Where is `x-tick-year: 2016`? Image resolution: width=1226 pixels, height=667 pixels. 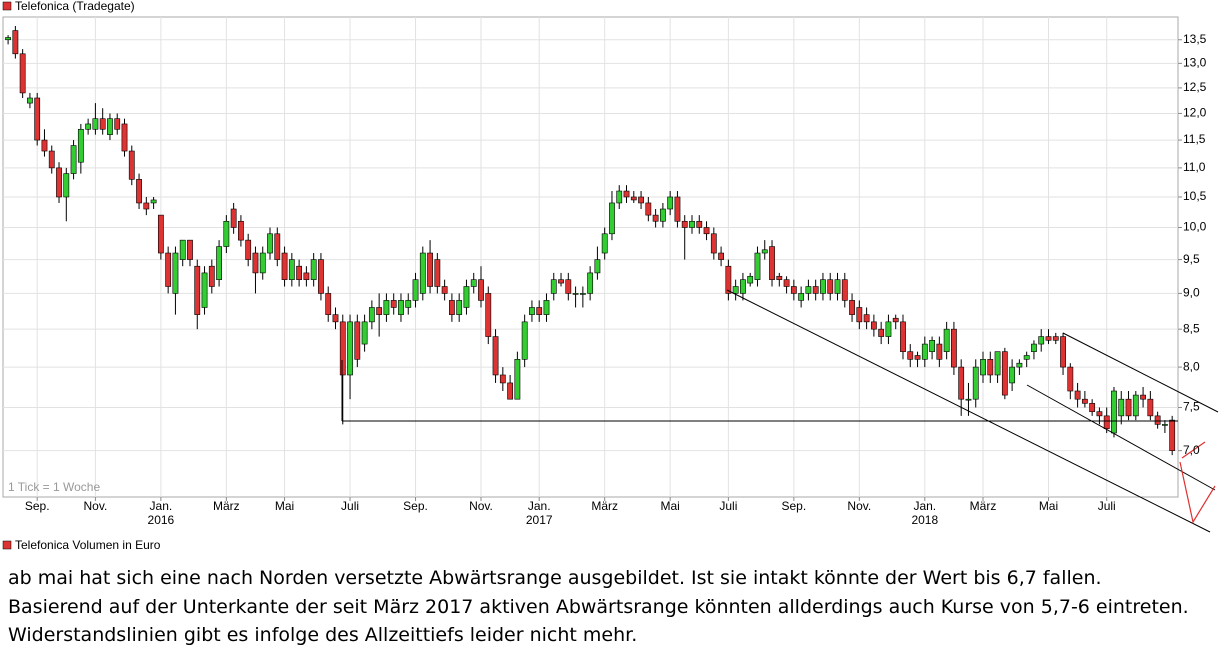 x-tick-year: 2016 is located at coordinates (161, 520).